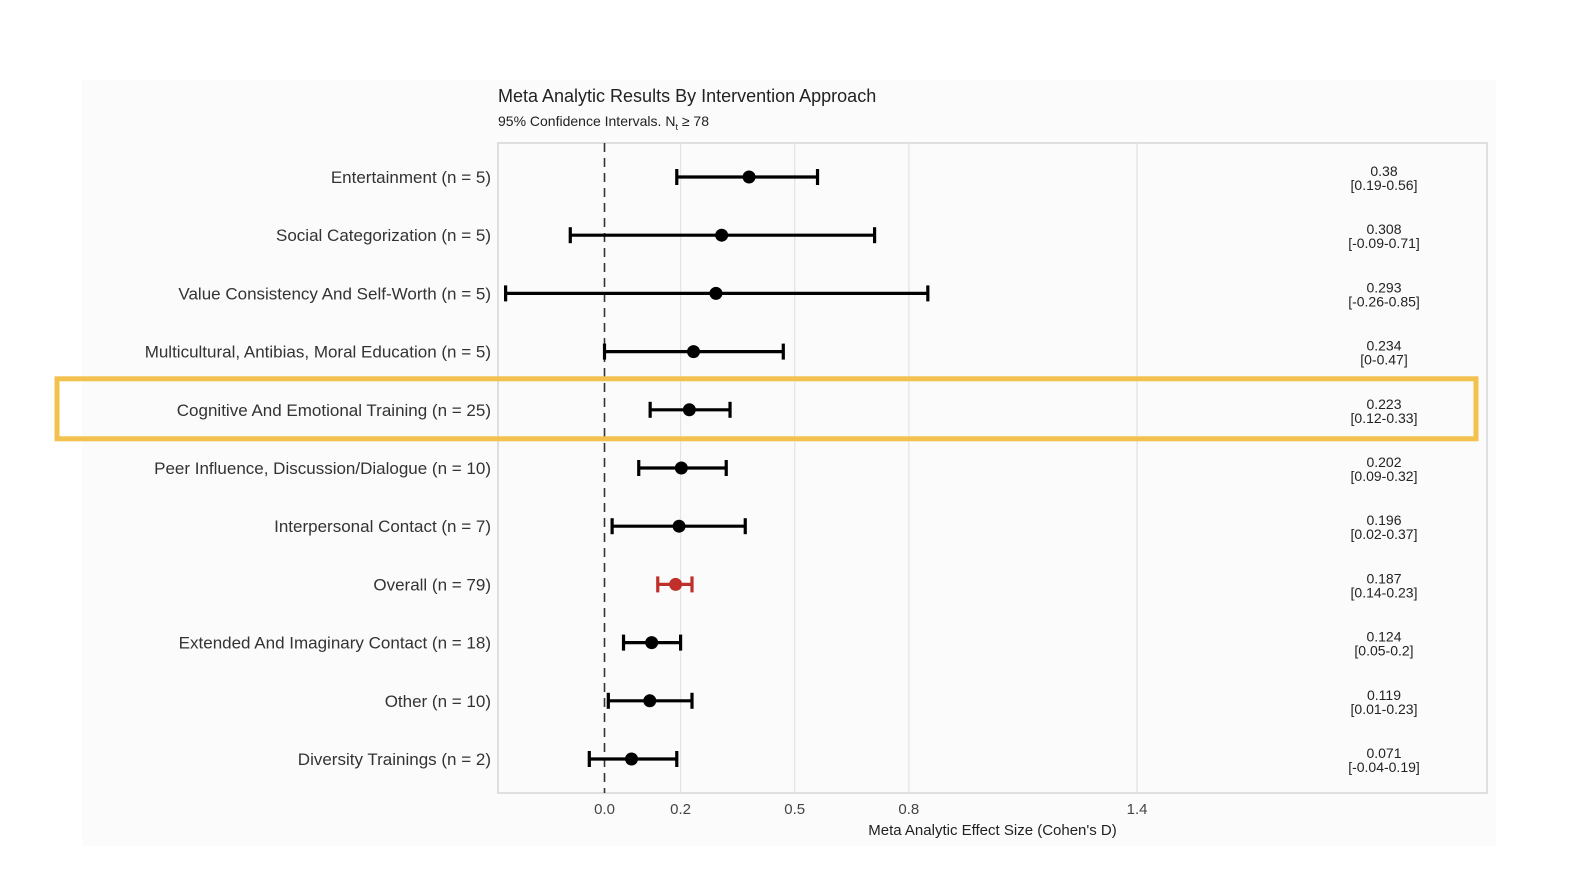 The width and height of the screenshot is (1576, 888). Describe the element at coordinates (676, 126) in the screenshot. I see `subtitle-subscript: t` at that location.